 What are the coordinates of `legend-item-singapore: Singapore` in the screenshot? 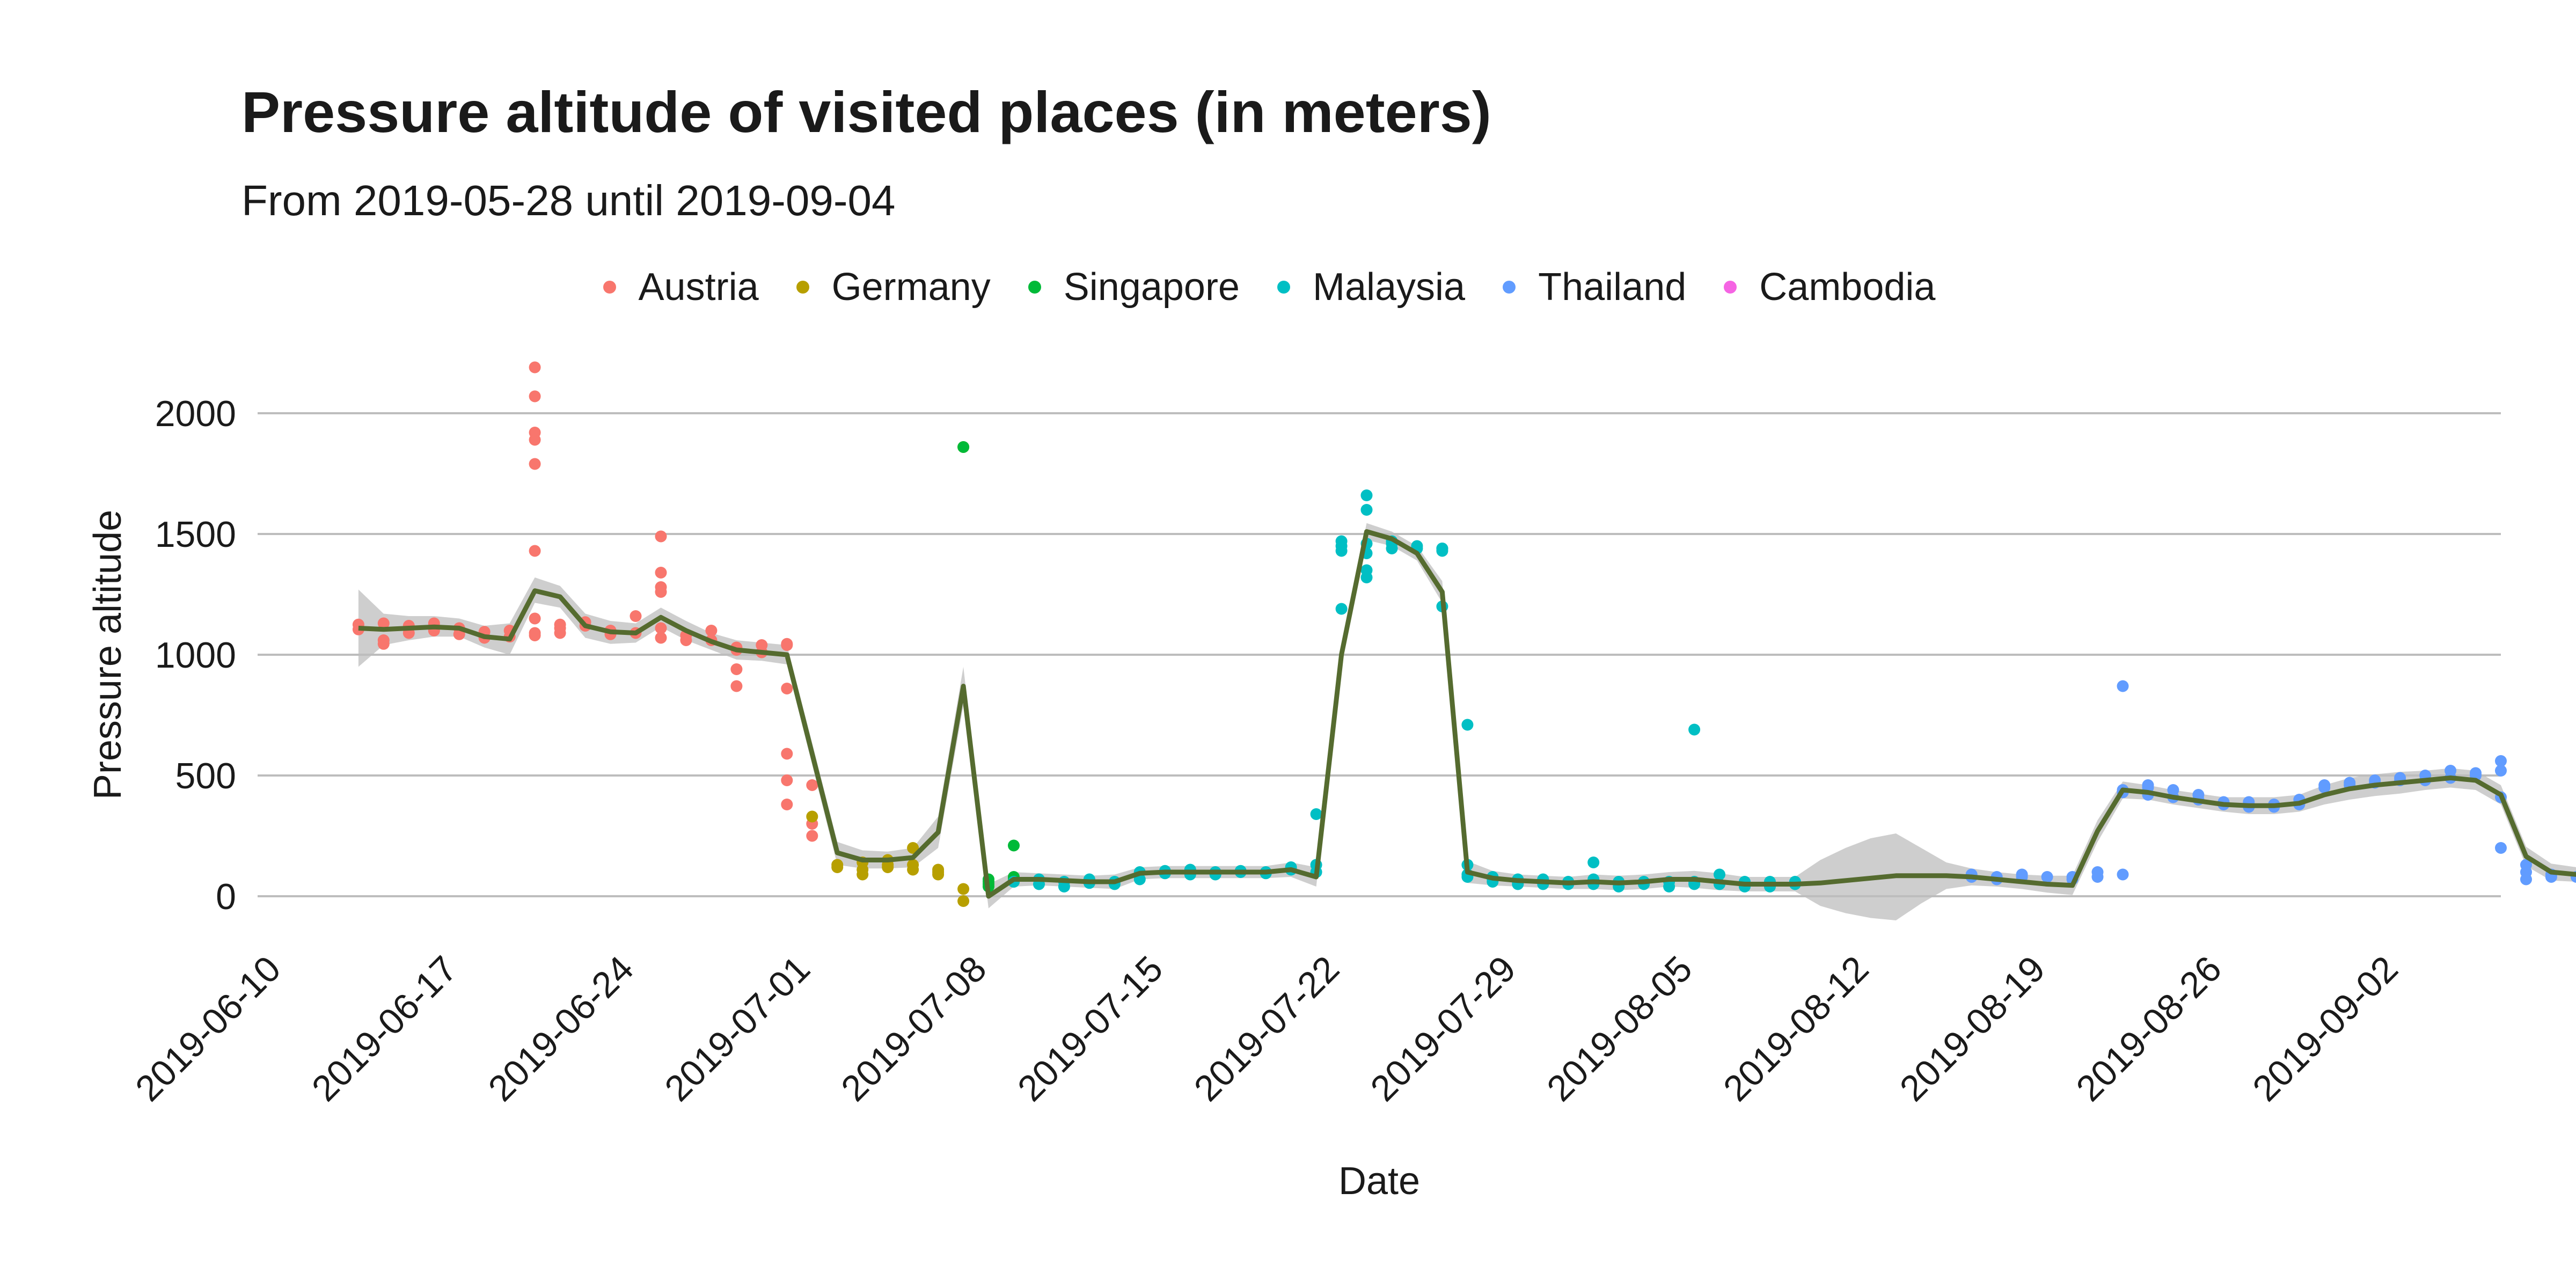 It's located at (1134, 287).